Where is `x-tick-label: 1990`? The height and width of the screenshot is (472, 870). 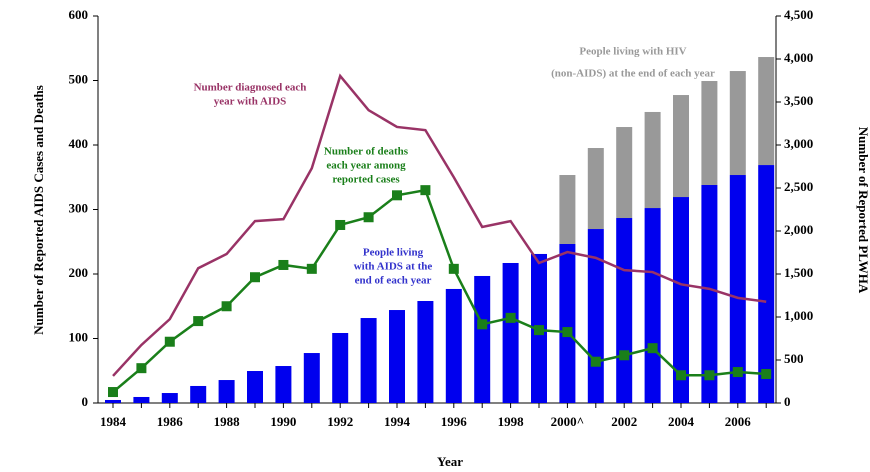
x-tick-label: 1990 is located at coordinates (283, 421).